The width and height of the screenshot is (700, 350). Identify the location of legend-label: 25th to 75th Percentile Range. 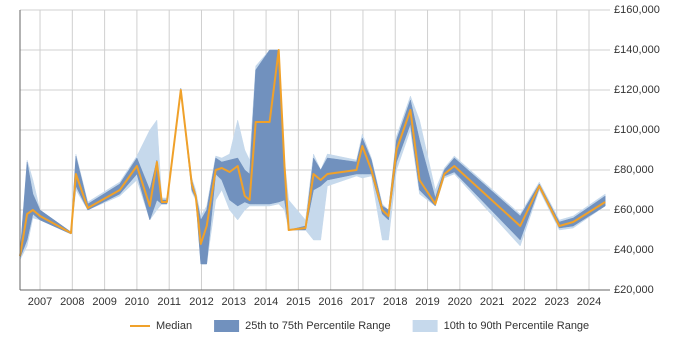
(318, 326).